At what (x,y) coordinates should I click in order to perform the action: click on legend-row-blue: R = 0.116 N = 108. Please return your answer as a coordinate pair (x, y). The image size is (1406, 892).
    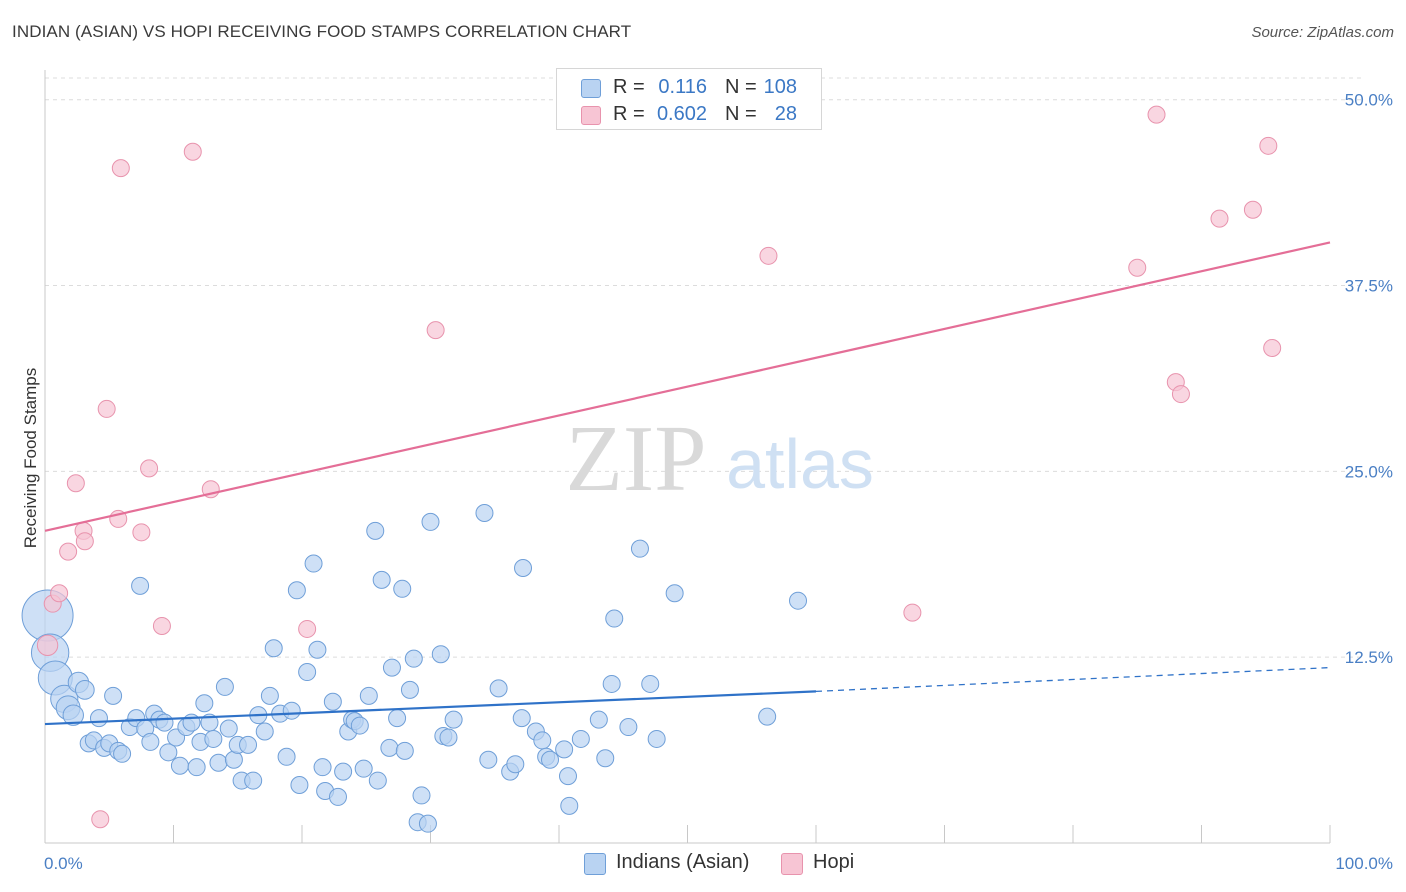
    Looking at the image, I should click on (689, 87).